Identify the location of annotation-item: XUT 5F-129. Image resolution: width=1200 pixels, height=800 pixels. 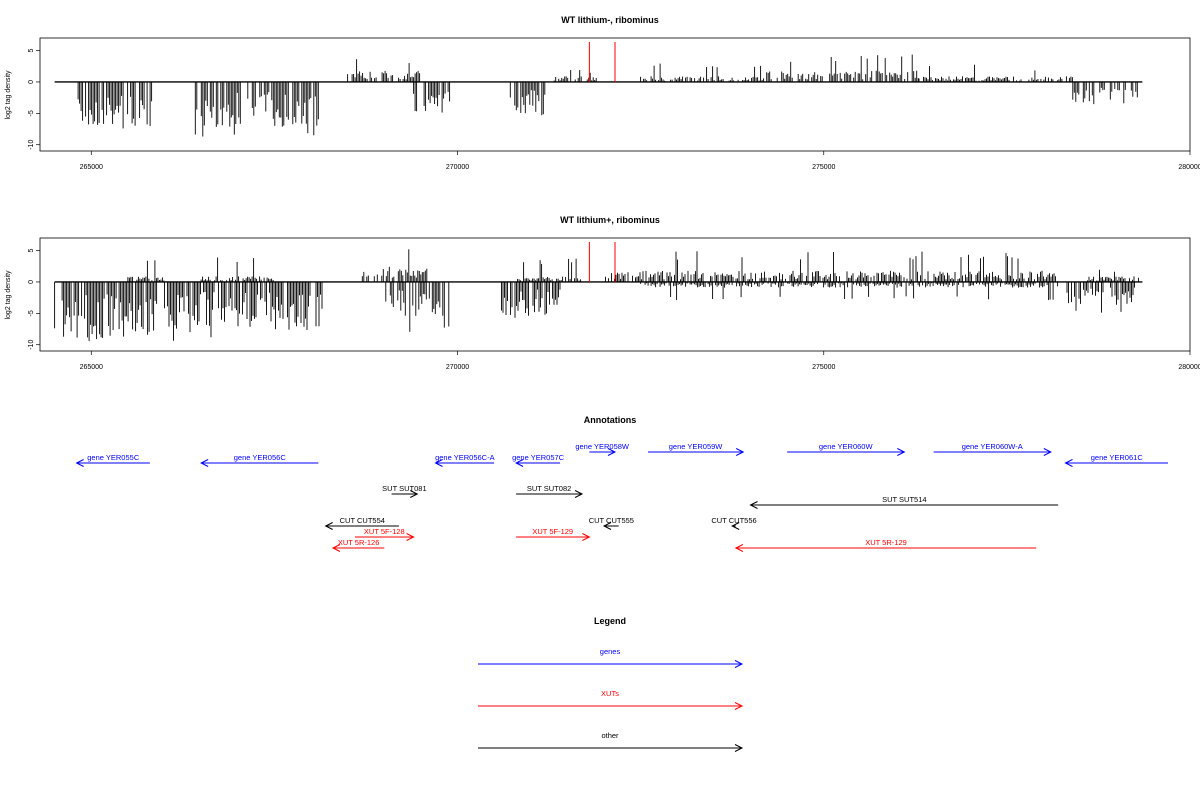
(553, 534).